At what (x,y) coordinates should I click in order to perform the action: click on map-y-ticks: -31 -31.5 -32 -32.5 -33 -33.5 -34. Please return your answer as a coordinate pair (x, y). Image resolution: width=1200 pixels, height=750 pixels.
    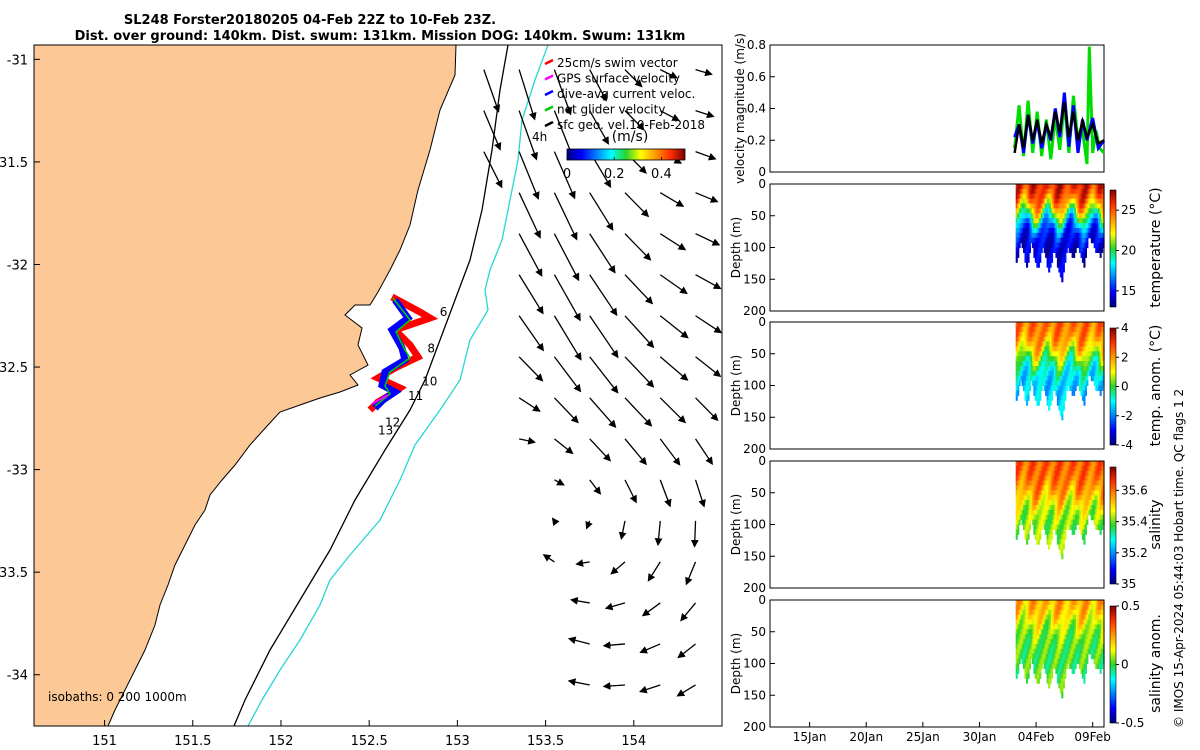
    Looking at the image, I should click on (20, 368).